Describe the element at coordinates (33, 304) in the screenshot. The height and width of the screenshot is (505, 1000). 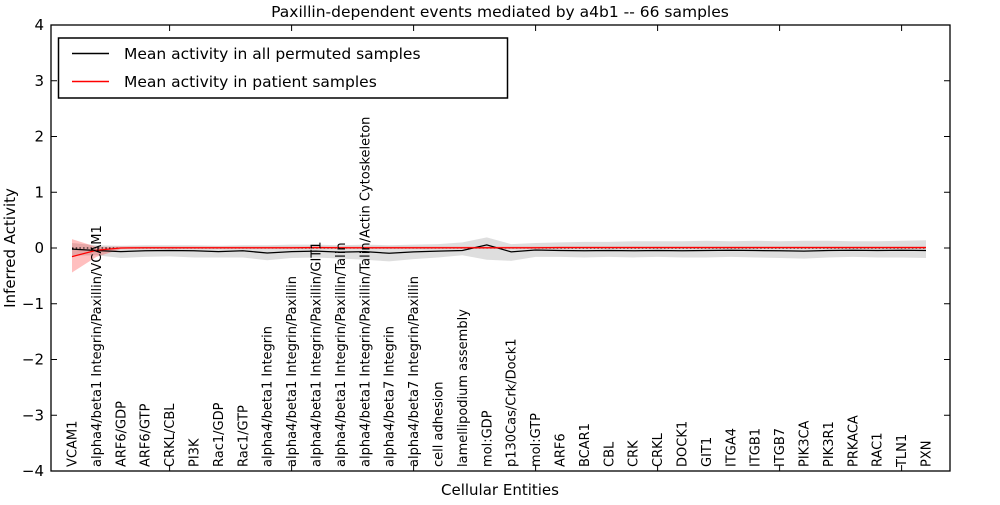
I see `y-tick-label: −1` at that location.